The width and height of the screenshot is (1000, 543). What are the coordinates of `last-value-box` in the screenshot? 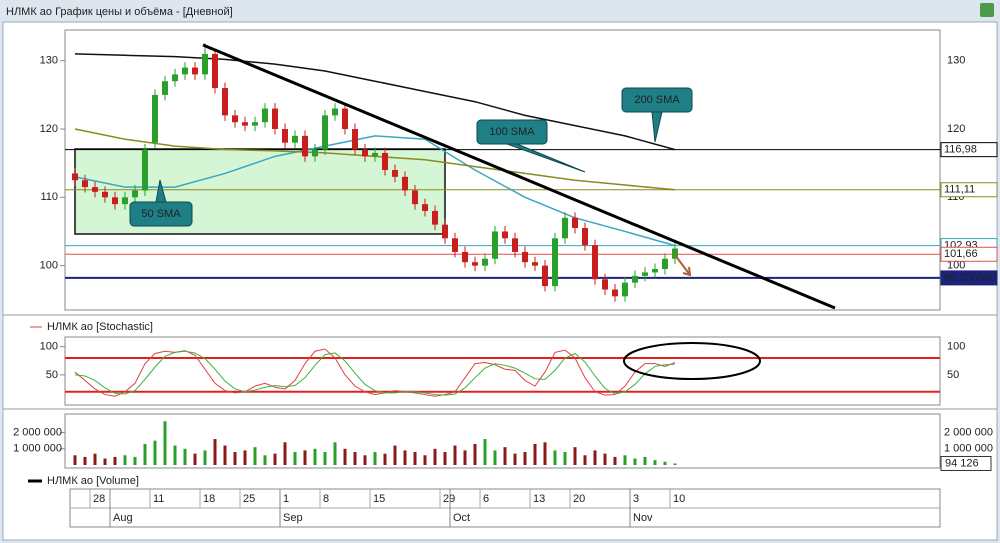 It's located at (966, 463).